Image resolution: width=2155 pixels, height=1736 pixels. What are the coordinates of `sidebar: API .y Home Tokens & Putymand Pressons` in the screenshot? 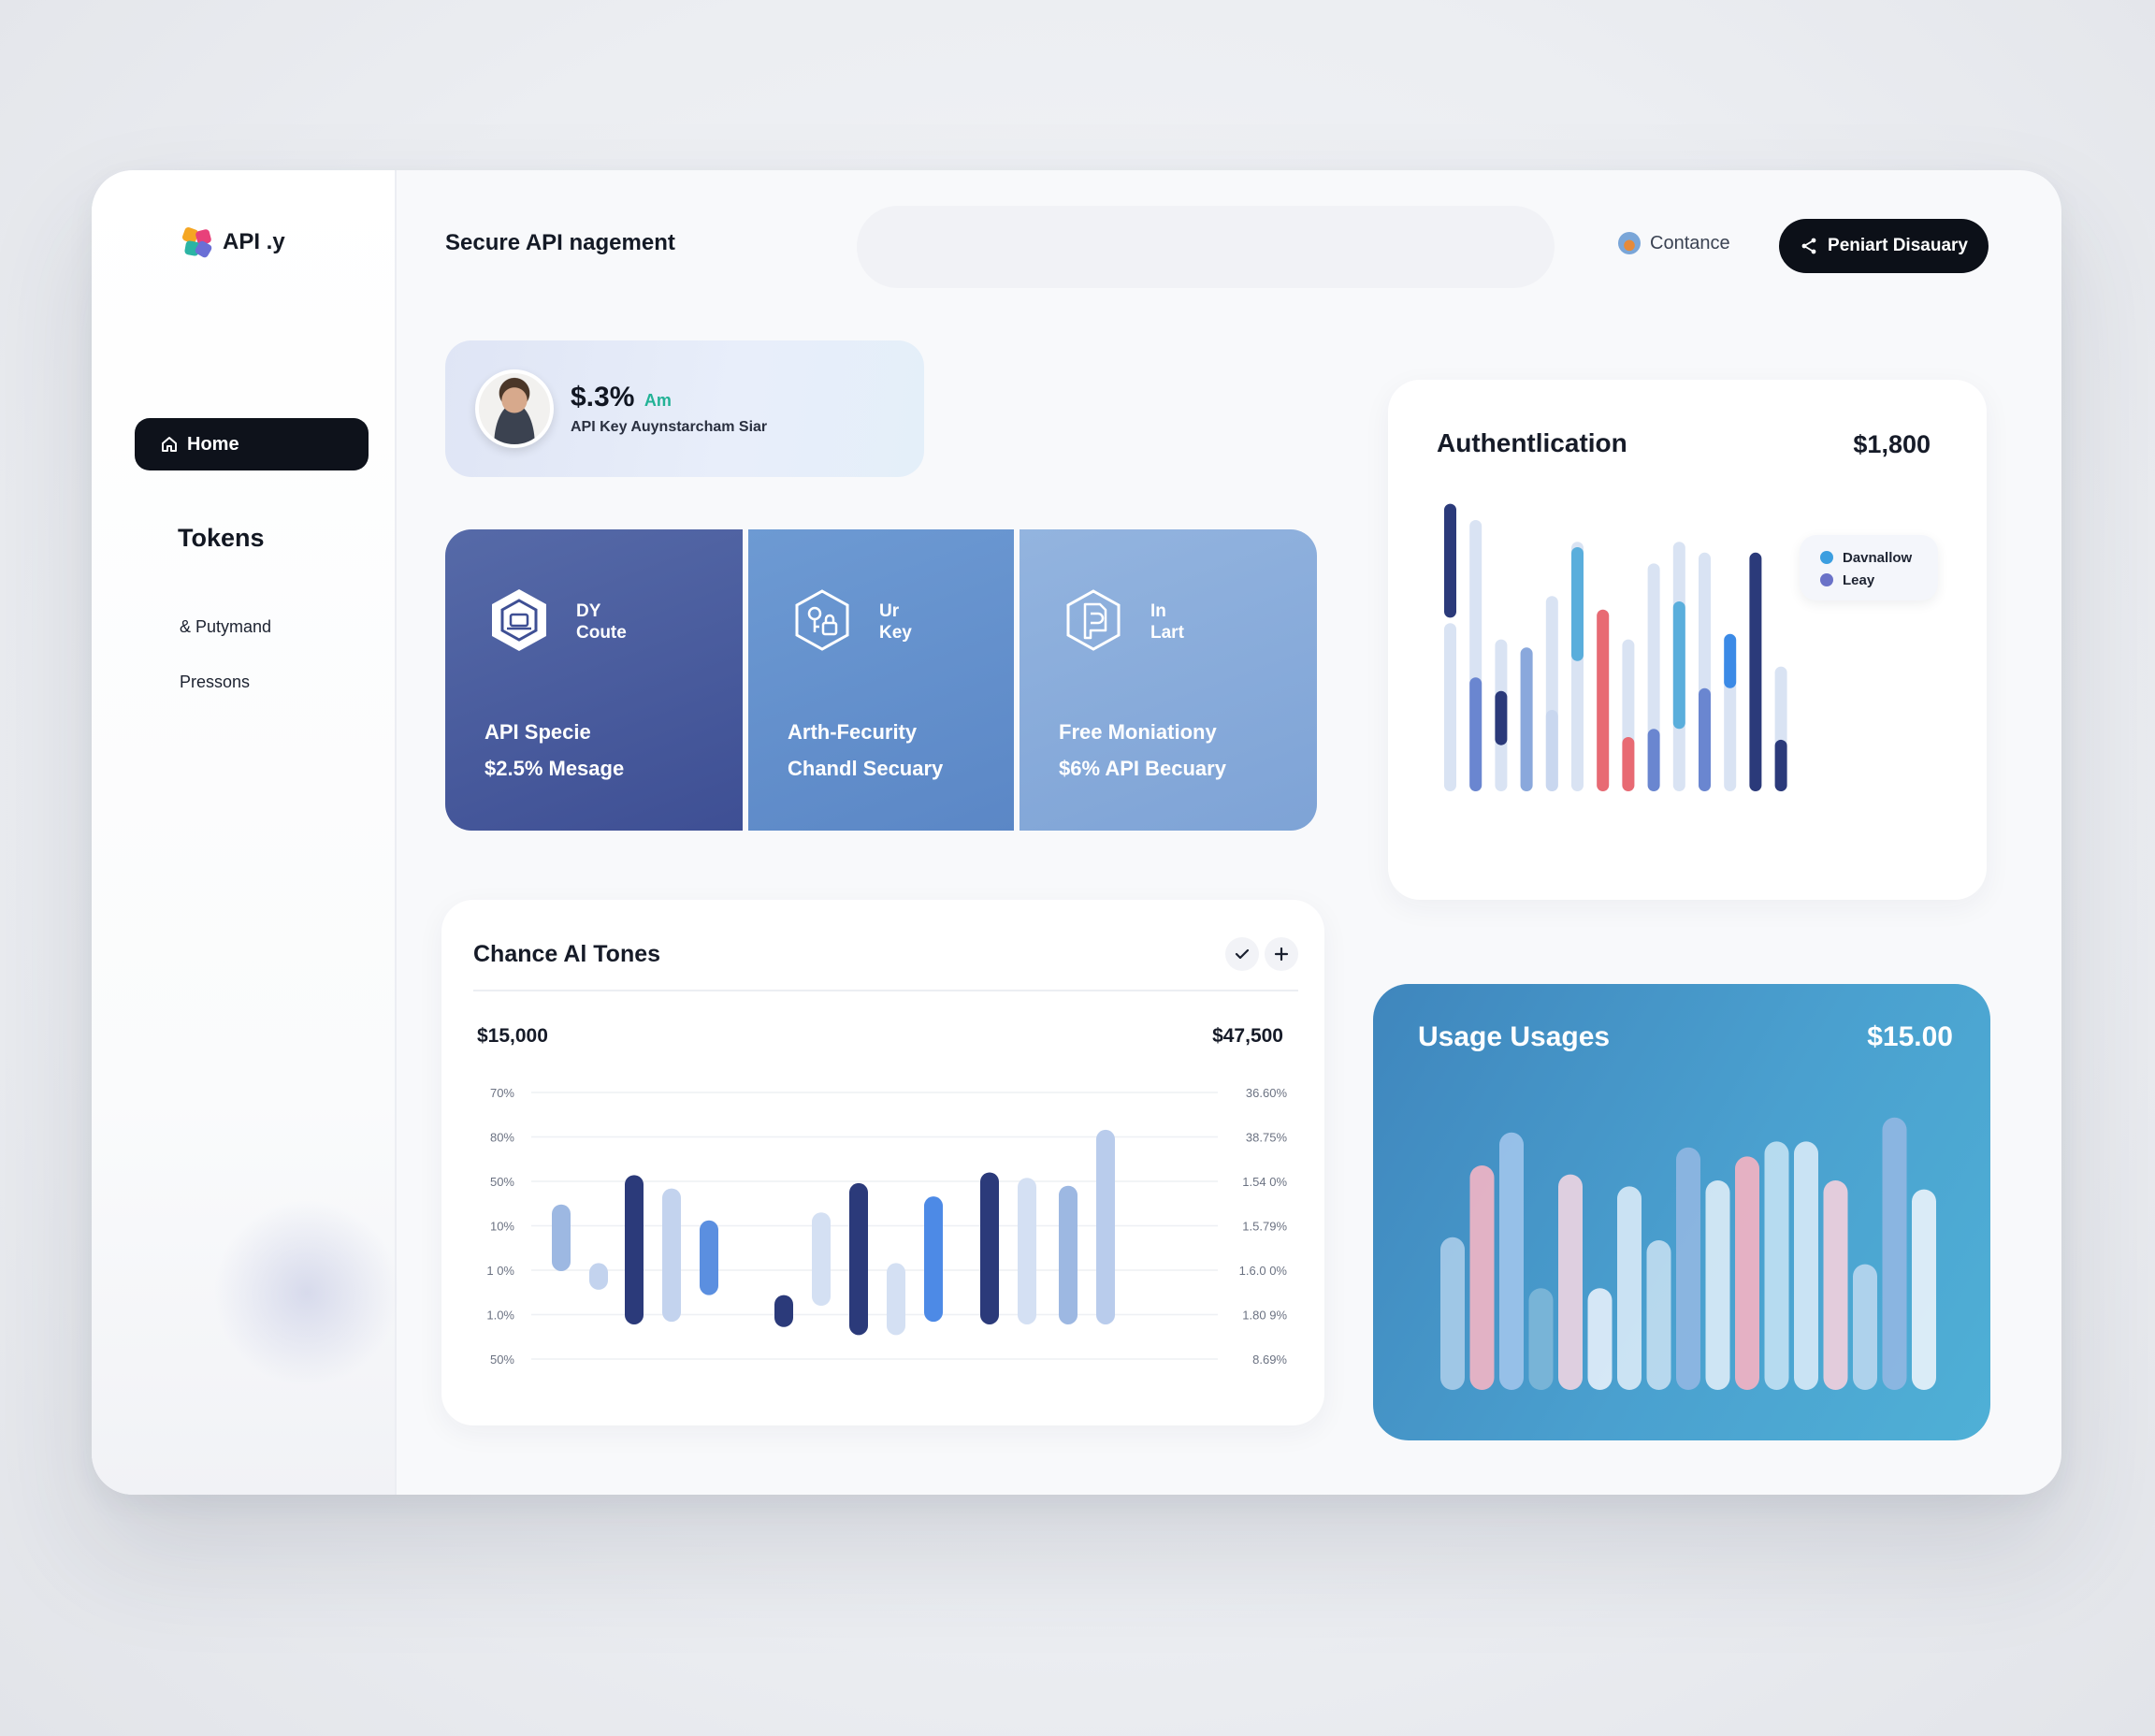 It's located at (246, 832).